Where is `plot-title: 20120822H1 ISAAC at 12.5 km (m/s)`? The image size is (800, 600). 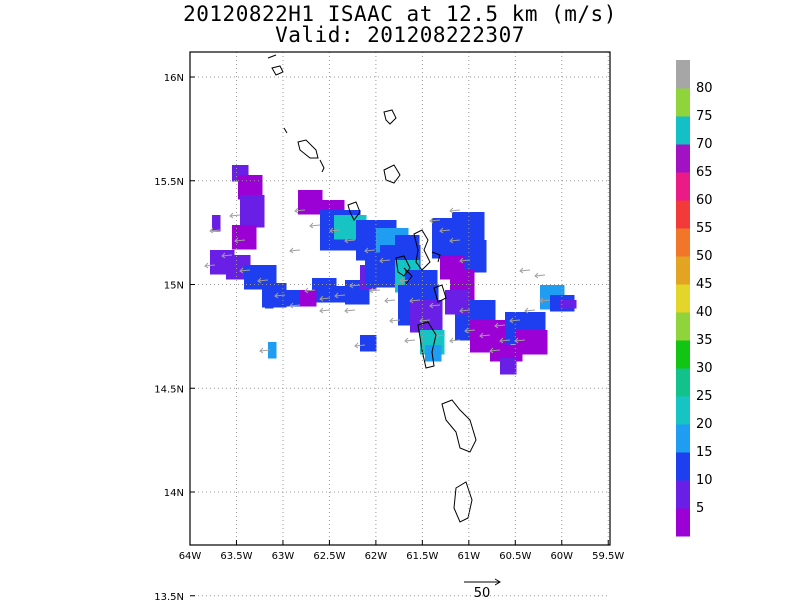 plot-title: 20120822H1 ISAAC at 12.5 km (m/s) is located at coordinates (400, 14).